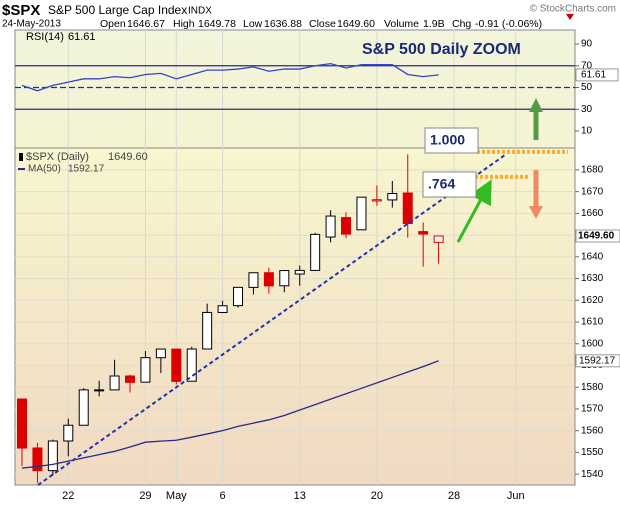 The image size is (620, 507). Describe the element at coordinates (587, 65) in the screenshot. I see `y-tick-label: 70` at that location.